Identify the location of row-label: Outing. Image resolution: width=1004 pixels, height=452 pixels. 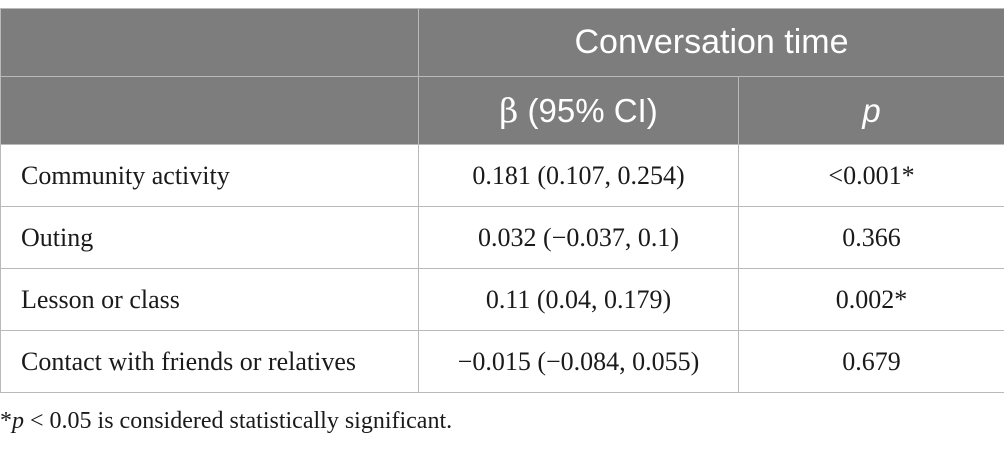
(209, 237).